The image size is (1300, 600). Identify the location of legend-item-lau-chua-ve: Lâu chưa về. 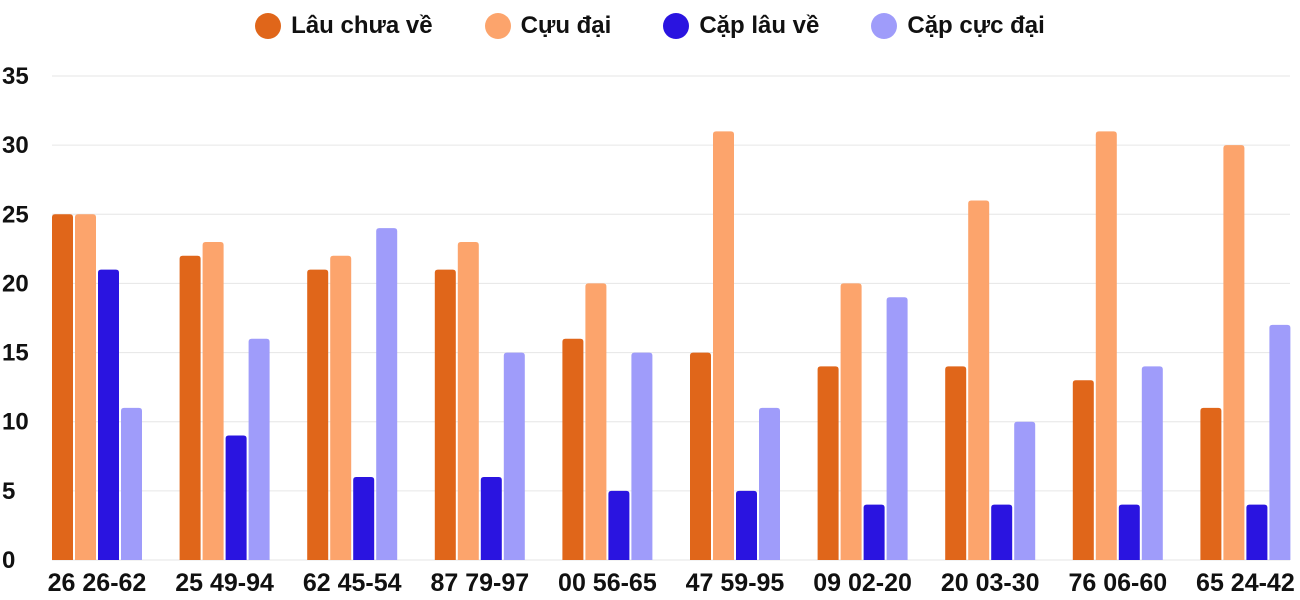
(344, 26).